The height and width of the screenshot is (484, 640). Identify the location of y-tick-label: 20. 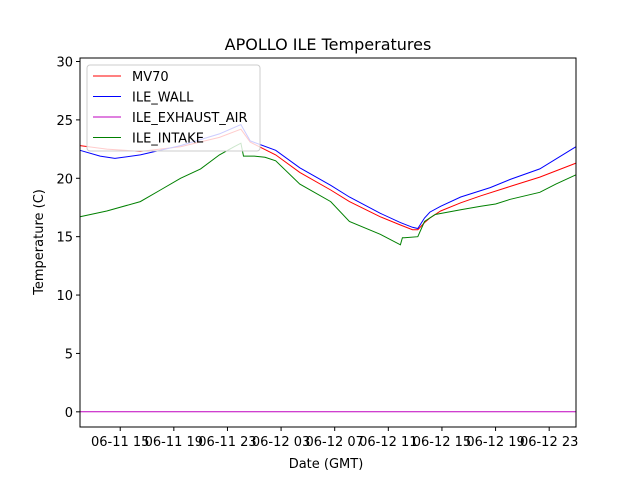
(64, 179).